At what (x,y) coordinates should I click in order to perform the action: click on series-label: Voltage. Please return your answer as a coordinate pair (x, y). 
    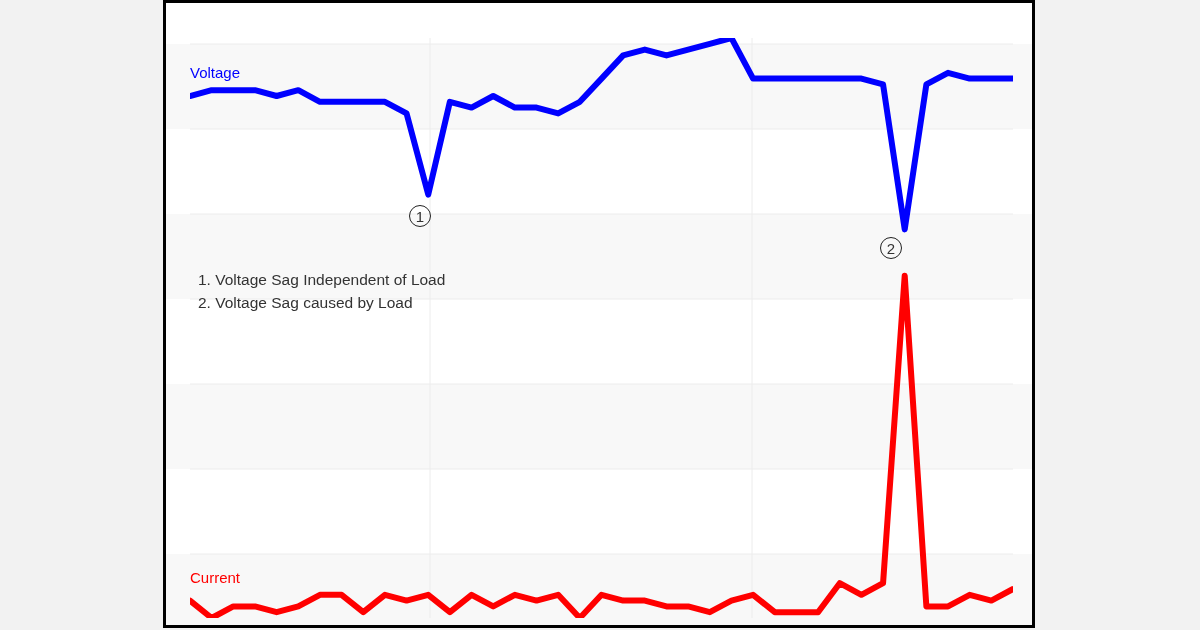
    Looking at the image, I should click on (215, 72).